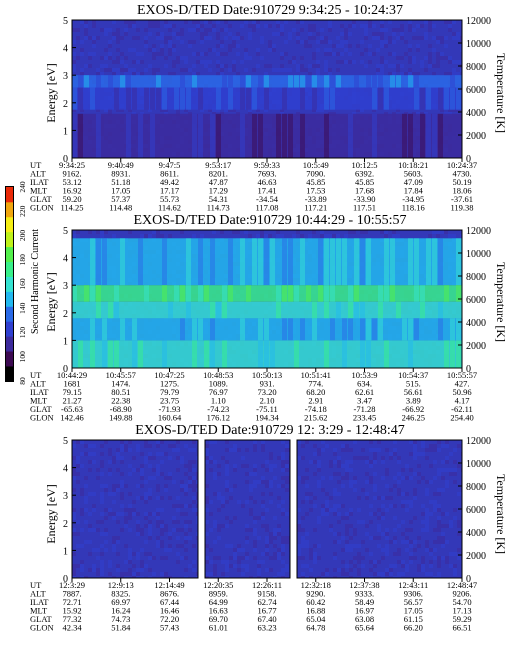 This screenshot has height=649, width=505. Describe the element at coordinates (9, 224) in the screenshot. I see `colorbar-cell` at that location.